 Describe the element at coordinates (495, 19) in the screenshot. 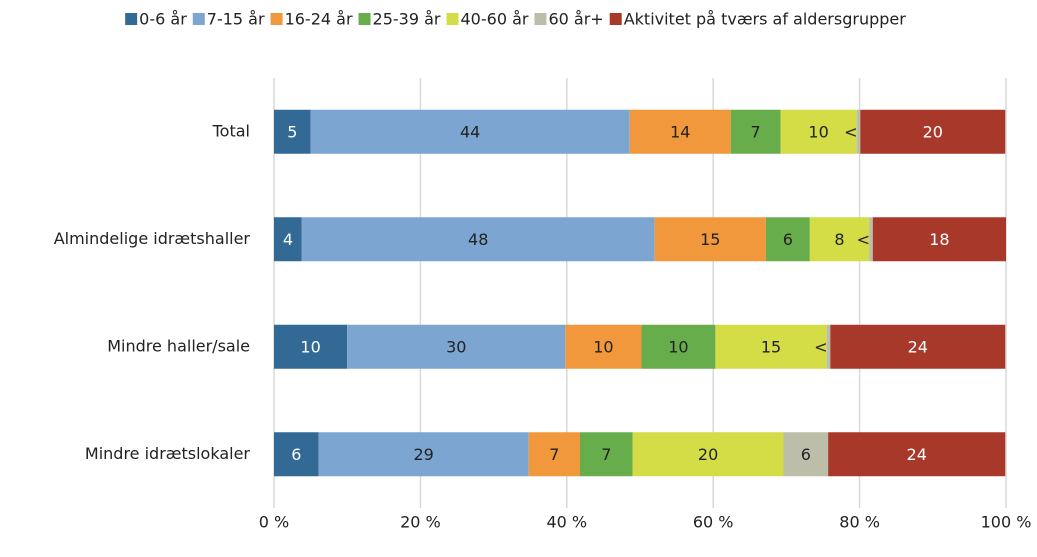

I see `legend-label: 40-60 år` at that location.